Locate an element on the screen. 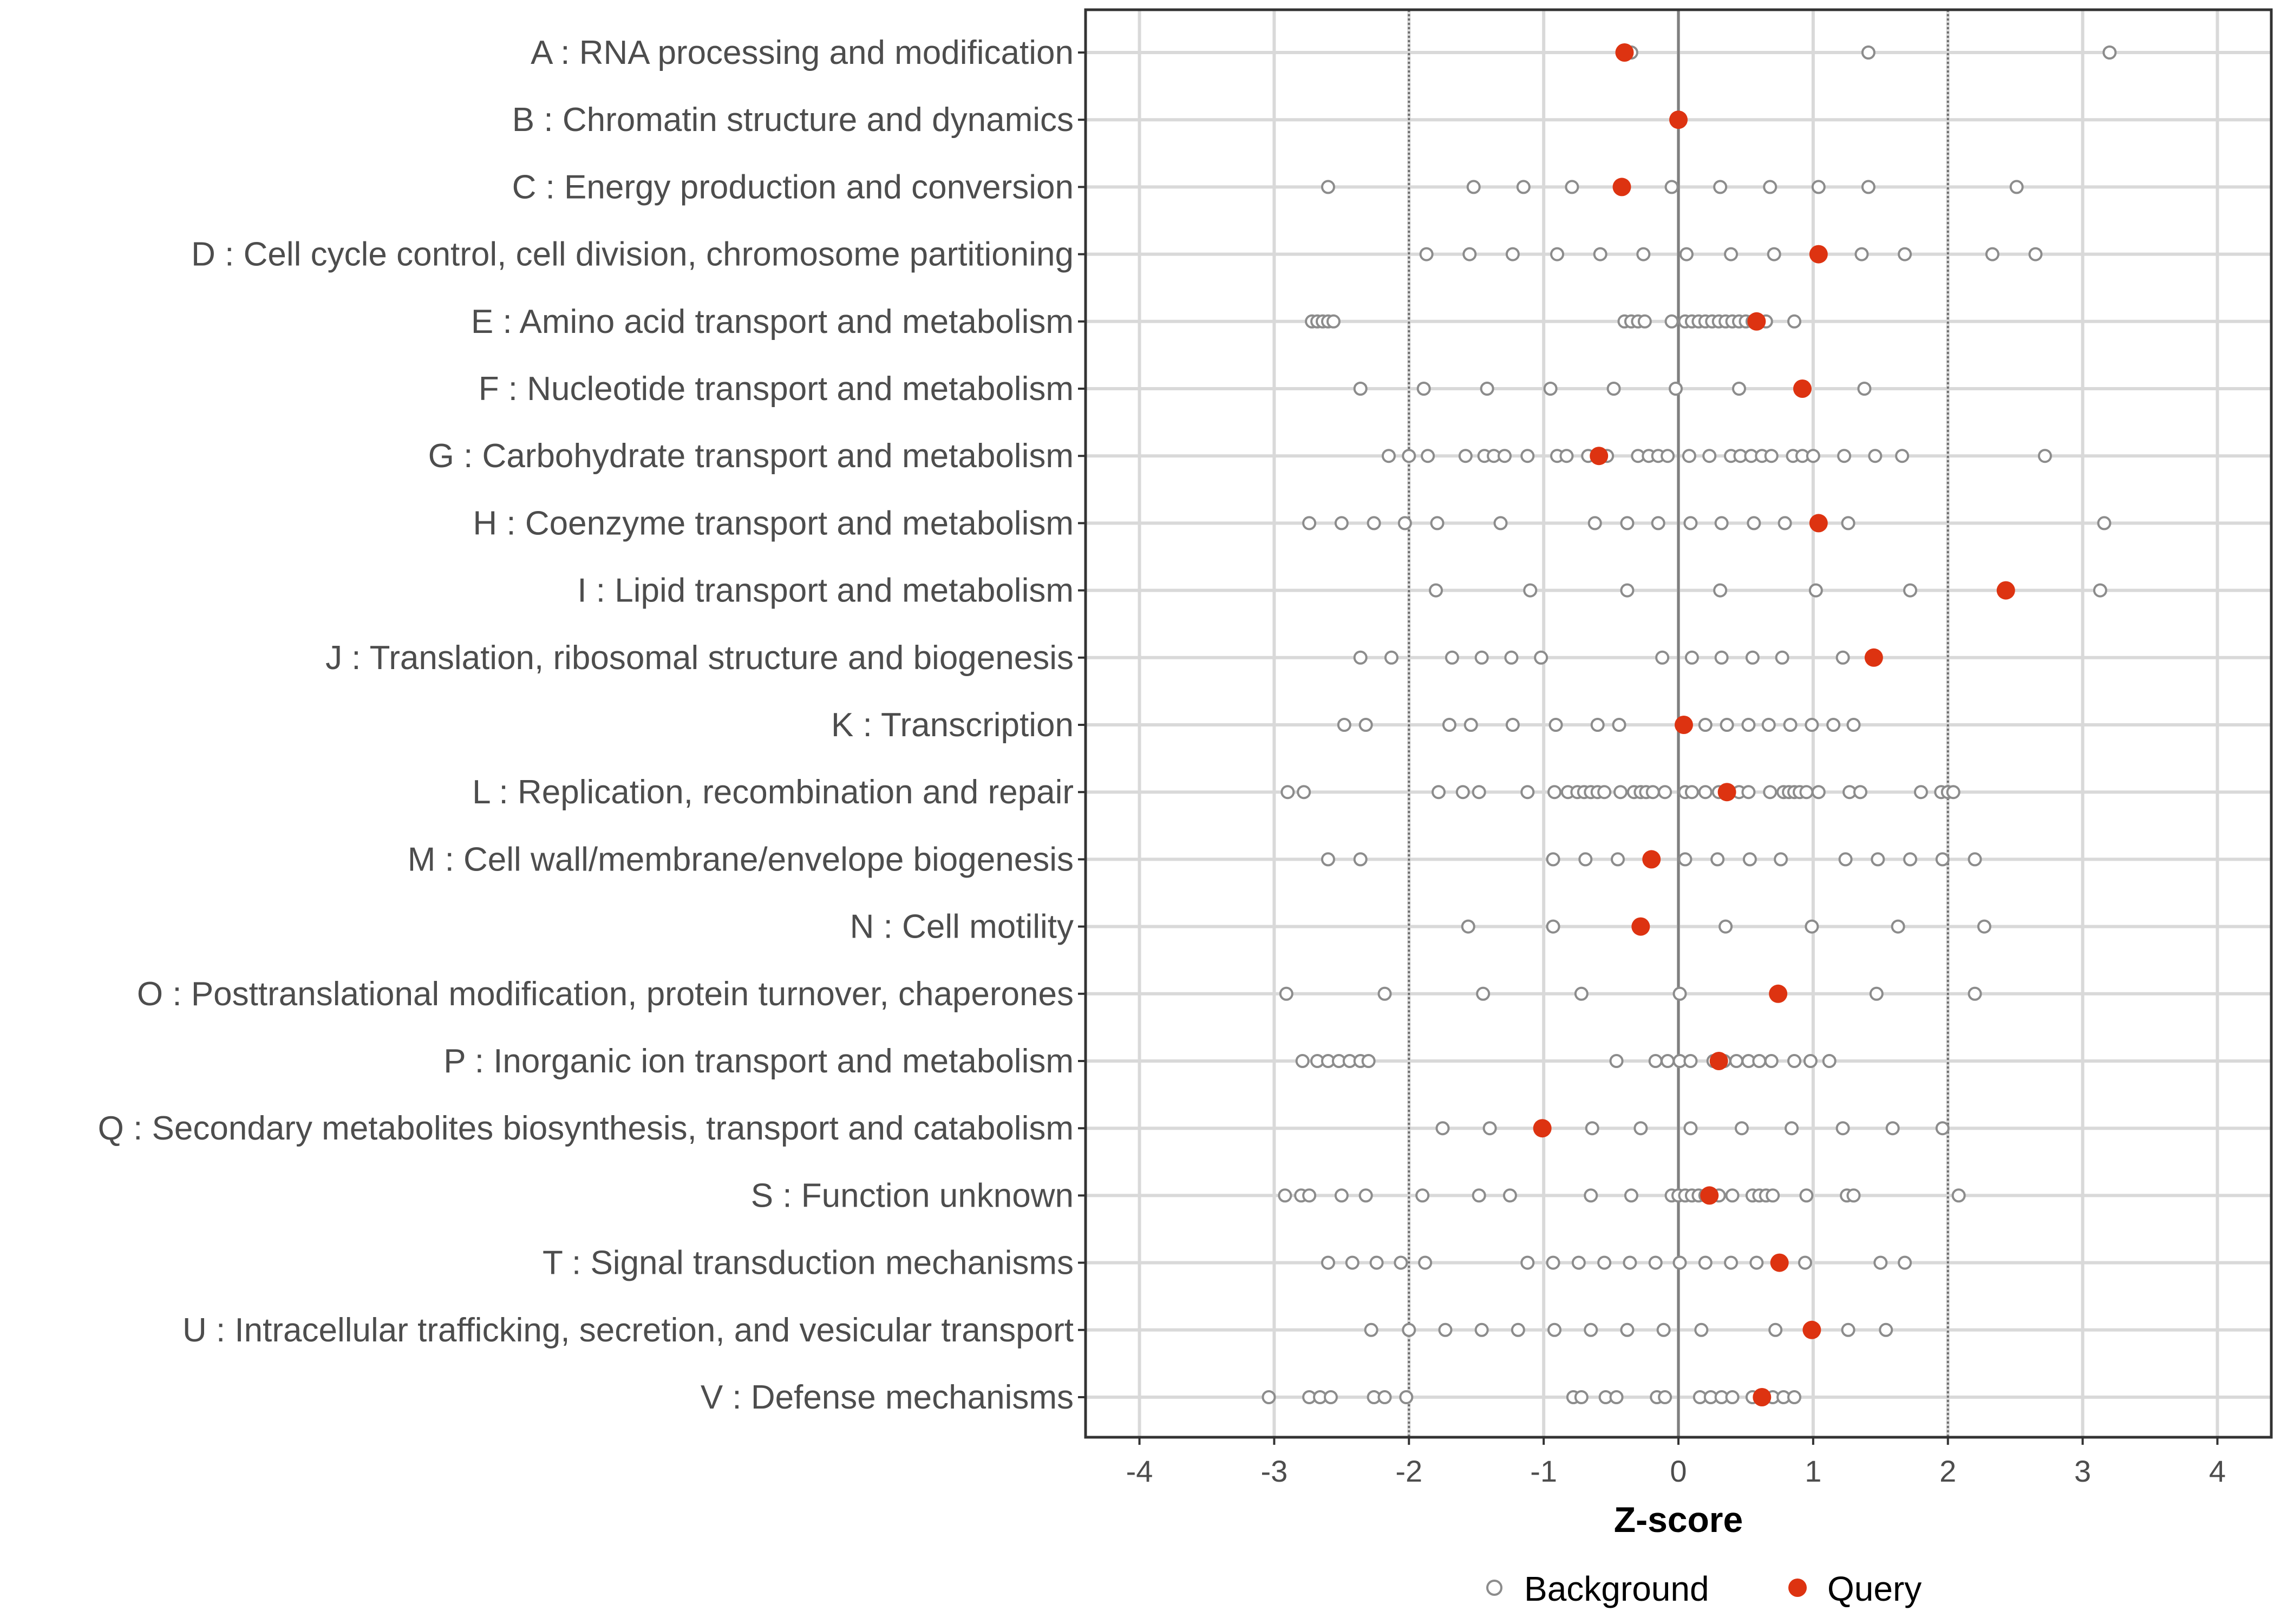  category-label-20: V : Defense mechanisms is located at coordinates (888, 1398).